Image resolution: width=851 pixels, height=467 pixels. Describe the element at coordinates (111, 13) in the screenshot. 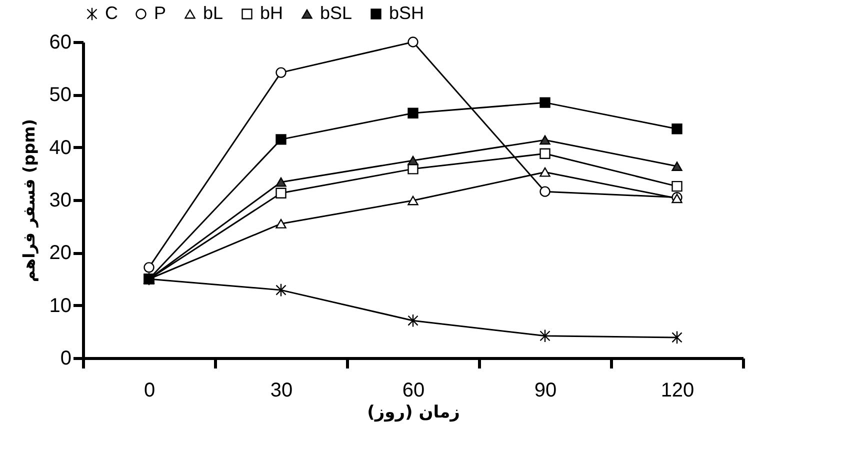

I see `legend-label: C` at that location.